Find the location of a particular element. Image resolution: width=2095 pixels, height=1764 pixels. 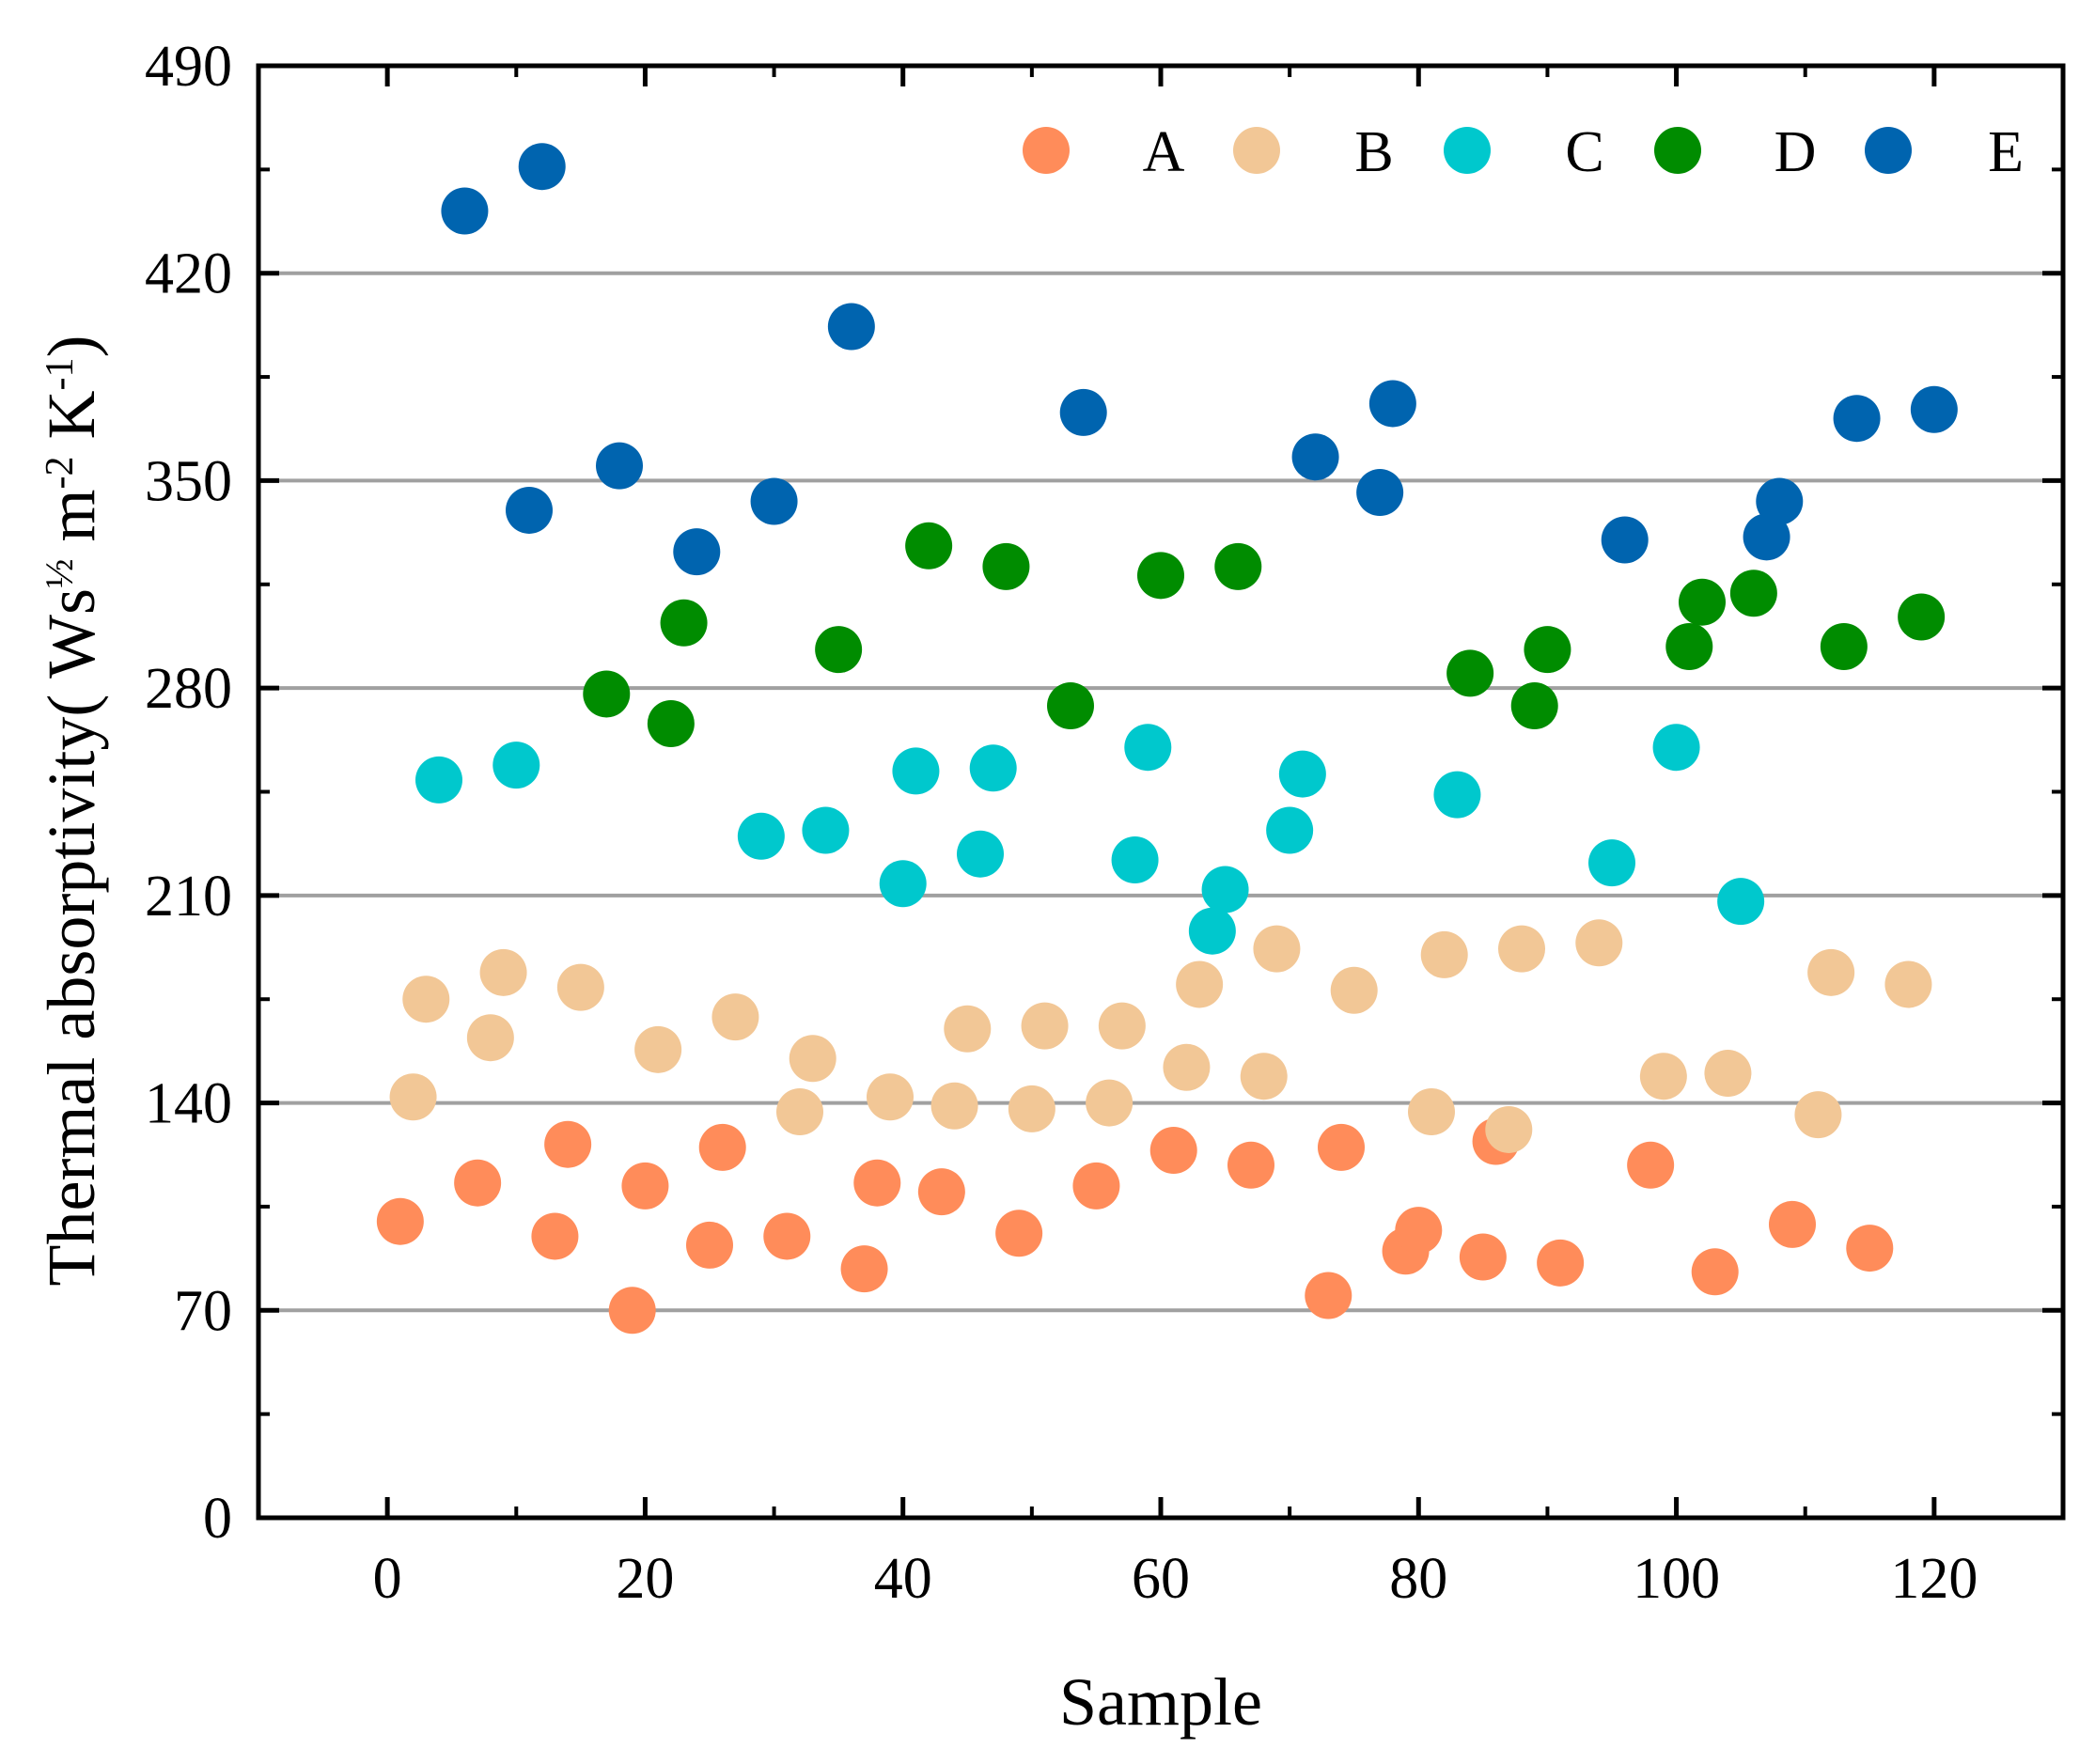

x-tick-label-120: 120 is located at coordinates (1934, 1579).